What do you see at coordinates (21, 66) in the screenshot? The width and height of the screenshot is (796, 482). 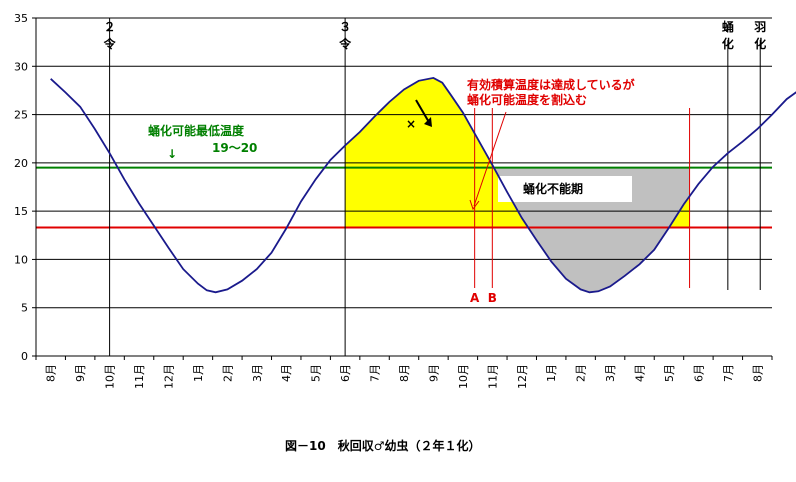 I see `y-tick-label: 30` at bounding box center [21, 66].